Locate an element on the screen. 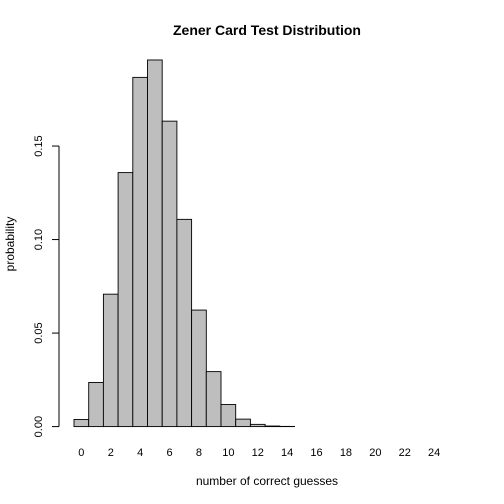 This screenshot has height=504, width=504. x-tick-label: 14 is located at coordinates (287, 453).